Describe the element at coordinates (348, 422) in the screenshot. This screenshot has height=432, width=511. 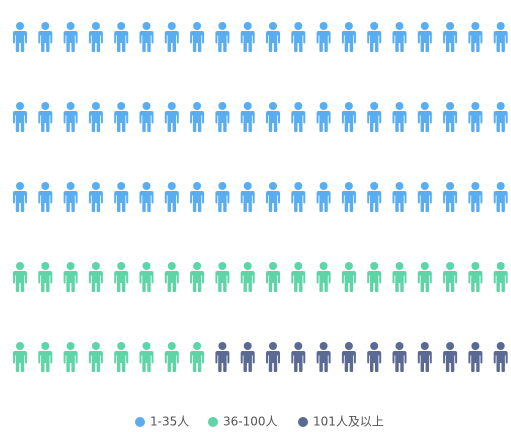
I see `legend-label: 101人及以上` at that location.